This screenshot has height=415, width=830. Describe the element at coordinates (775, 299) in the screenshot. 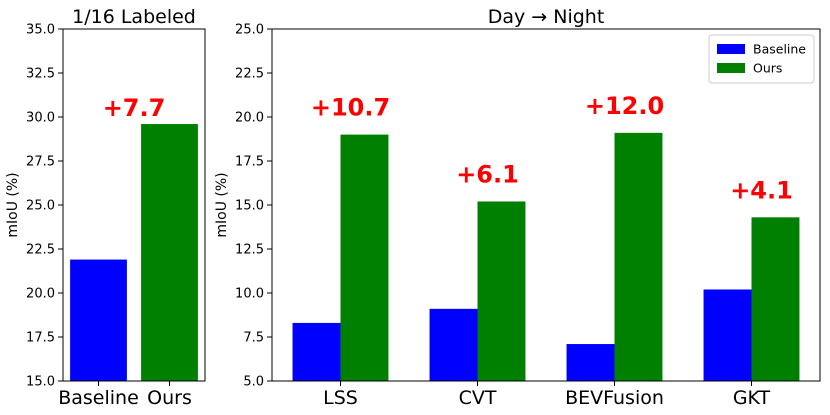

I see `right-bar-ours-gkt` at that location.